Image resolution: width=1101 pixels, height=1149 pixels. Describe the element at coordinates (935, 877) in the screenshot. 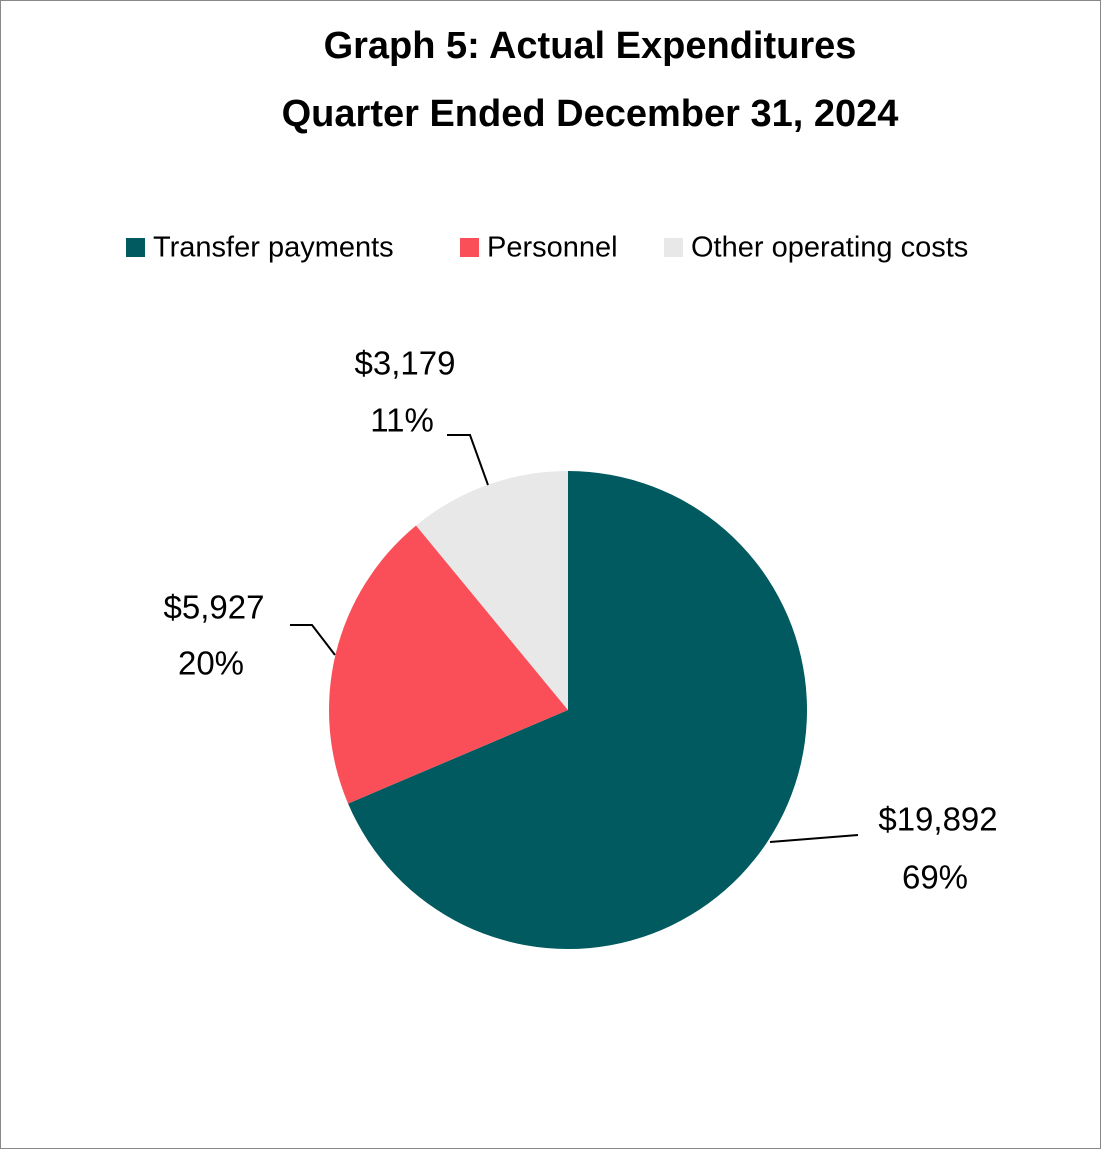

I see `percent-label: 69%` at that location.